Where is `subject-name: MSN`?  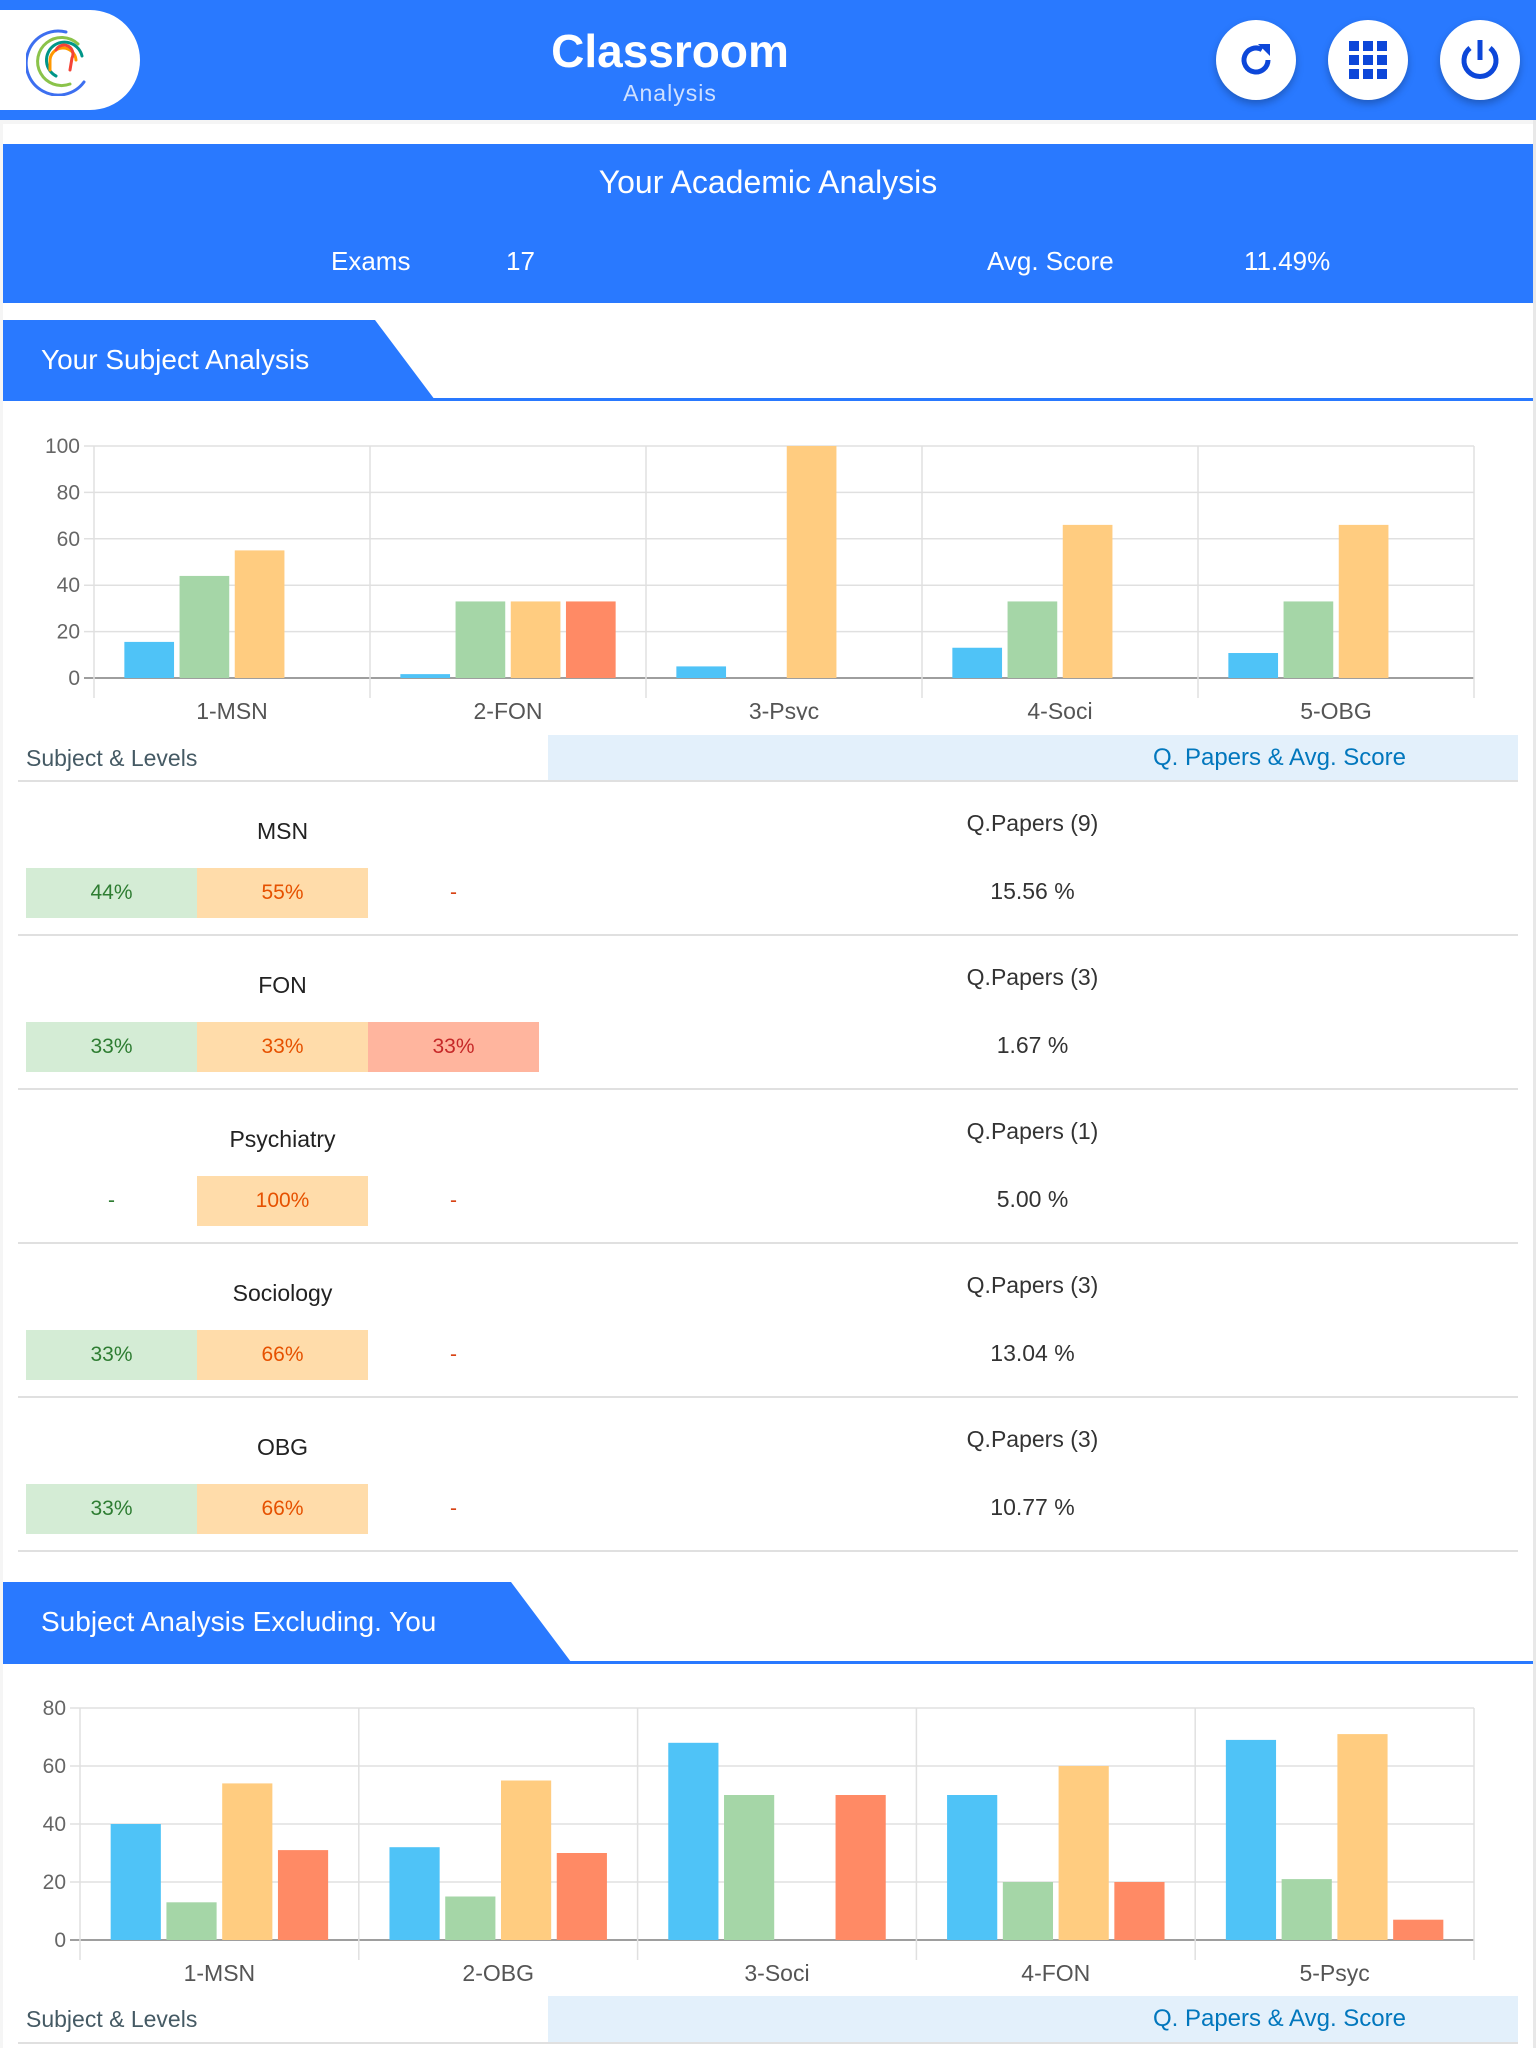
subject-name: MSN is located at coordinates (282, 831).